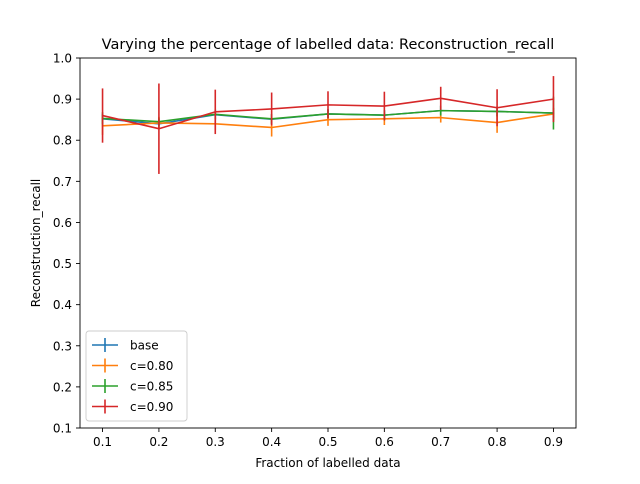  Describe the element at coordinates (62, 264) in the screenshot. I see `y-tick-label: 0.5` at that location.